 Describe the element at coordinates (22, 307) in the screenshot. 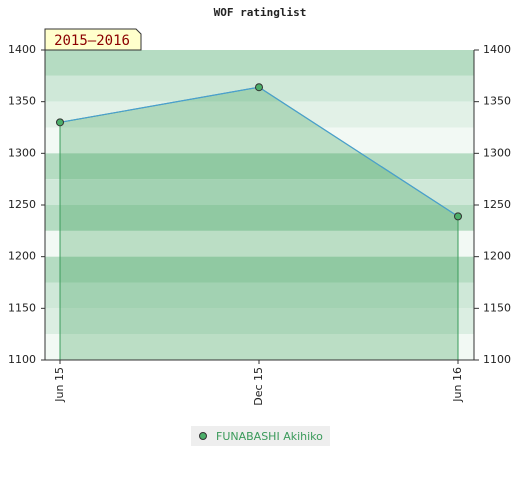

I see `y-tick-label: 1150` at that location.